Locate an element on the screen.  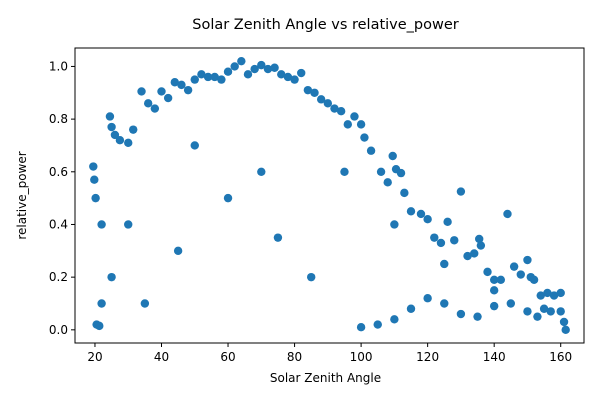
y-tick-label: 0.0 is located at coordinates (58, 330).